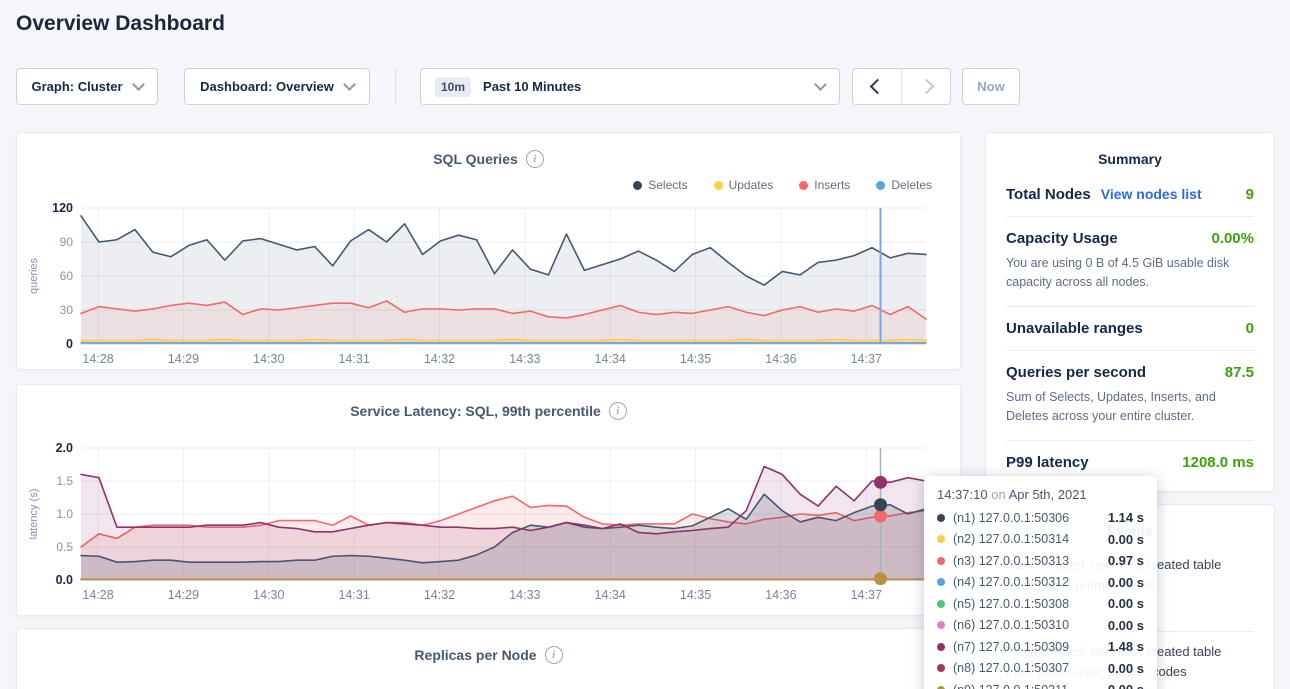 This screenshot has width=1290, height=689. Describe the element at coordinates (69, 344) in the screenshot. I see `svg-text: 0` at that location.